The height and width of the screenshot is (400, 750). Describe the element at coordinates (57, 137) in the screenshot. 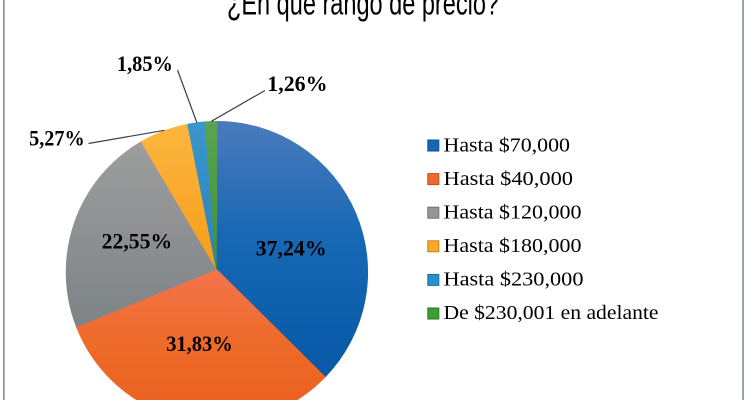

I see `svg-text: 5,27%` at that location.